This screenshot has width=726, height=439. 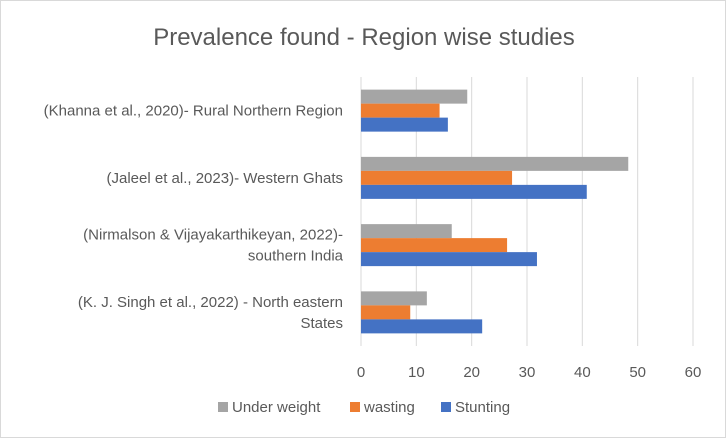 I want to click on x-tick-label: 20, so click(x=471, y=372).